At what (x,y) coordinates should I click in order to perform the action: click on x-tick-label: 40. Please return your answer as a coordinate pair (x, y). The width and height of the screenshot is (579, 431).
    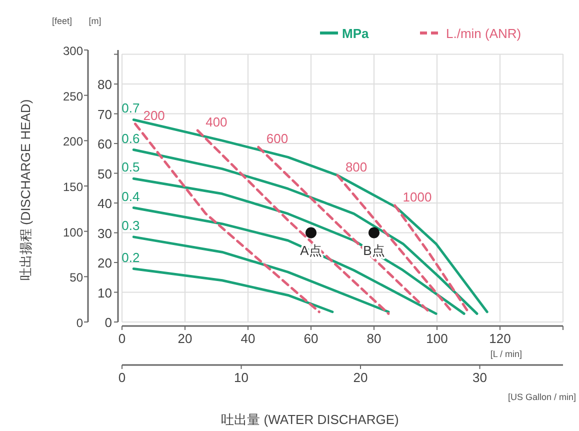
    Looking at the image, I should click on (248, 338).